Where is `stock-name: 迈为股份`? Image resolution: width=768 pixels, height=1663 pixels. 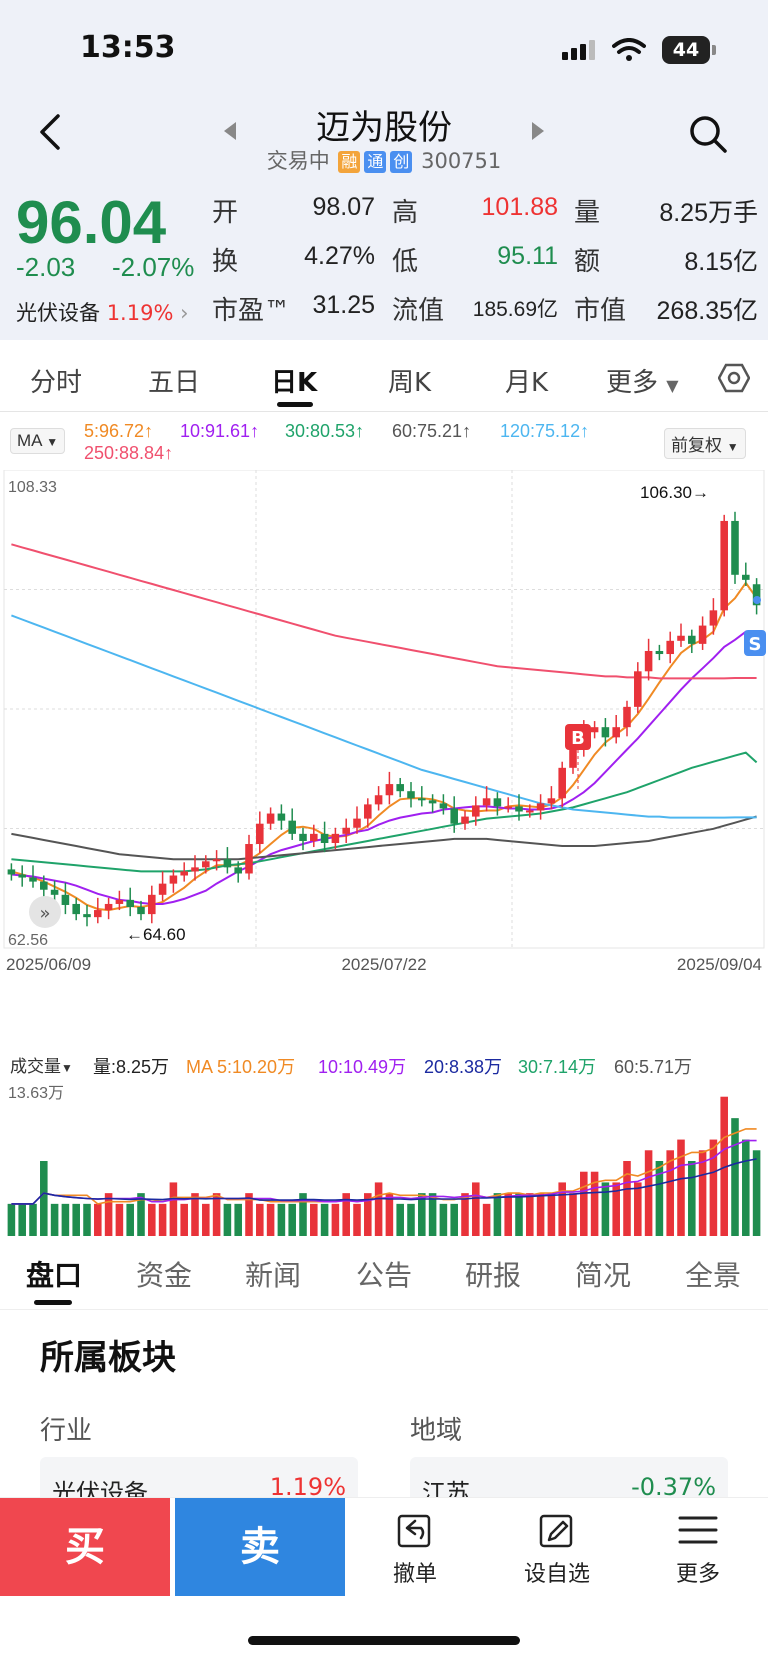
stock-name: 迈为股份 is located at coordinates (384, 128).